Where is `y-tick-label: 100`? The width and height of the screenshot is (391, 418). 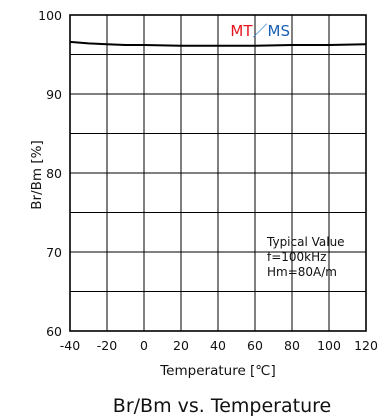
y-tick-label: 100 is located at coordinates (50, 15).